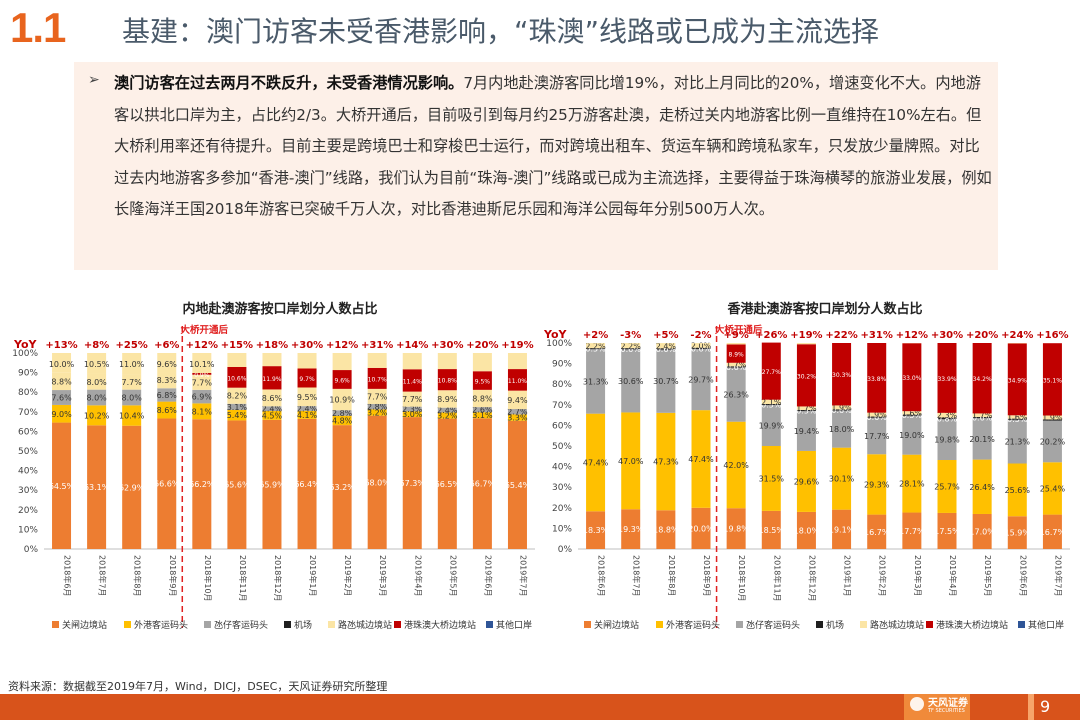 Image resolution: width=1080 pixels, height=720 pixels. Describe the element at coordinates (666, 346) in the screenshot. I see `bar-value-label: 2.4%` at that location.